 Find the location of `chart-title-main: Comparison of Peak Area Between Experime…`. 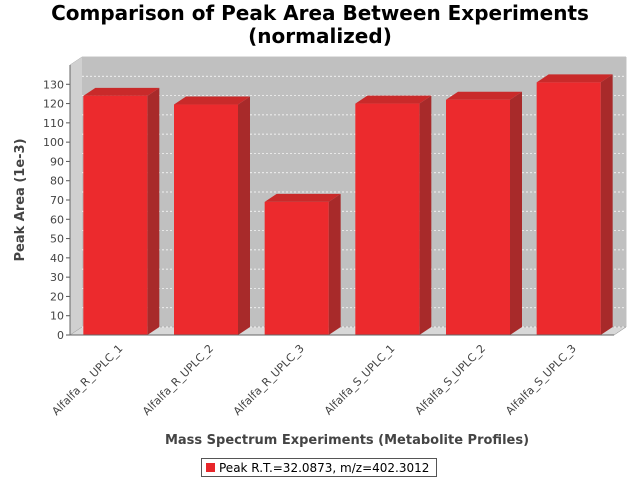

chart-title-main: Comparison of Peak Area Between Experime… is located at coordinates (320, 13).